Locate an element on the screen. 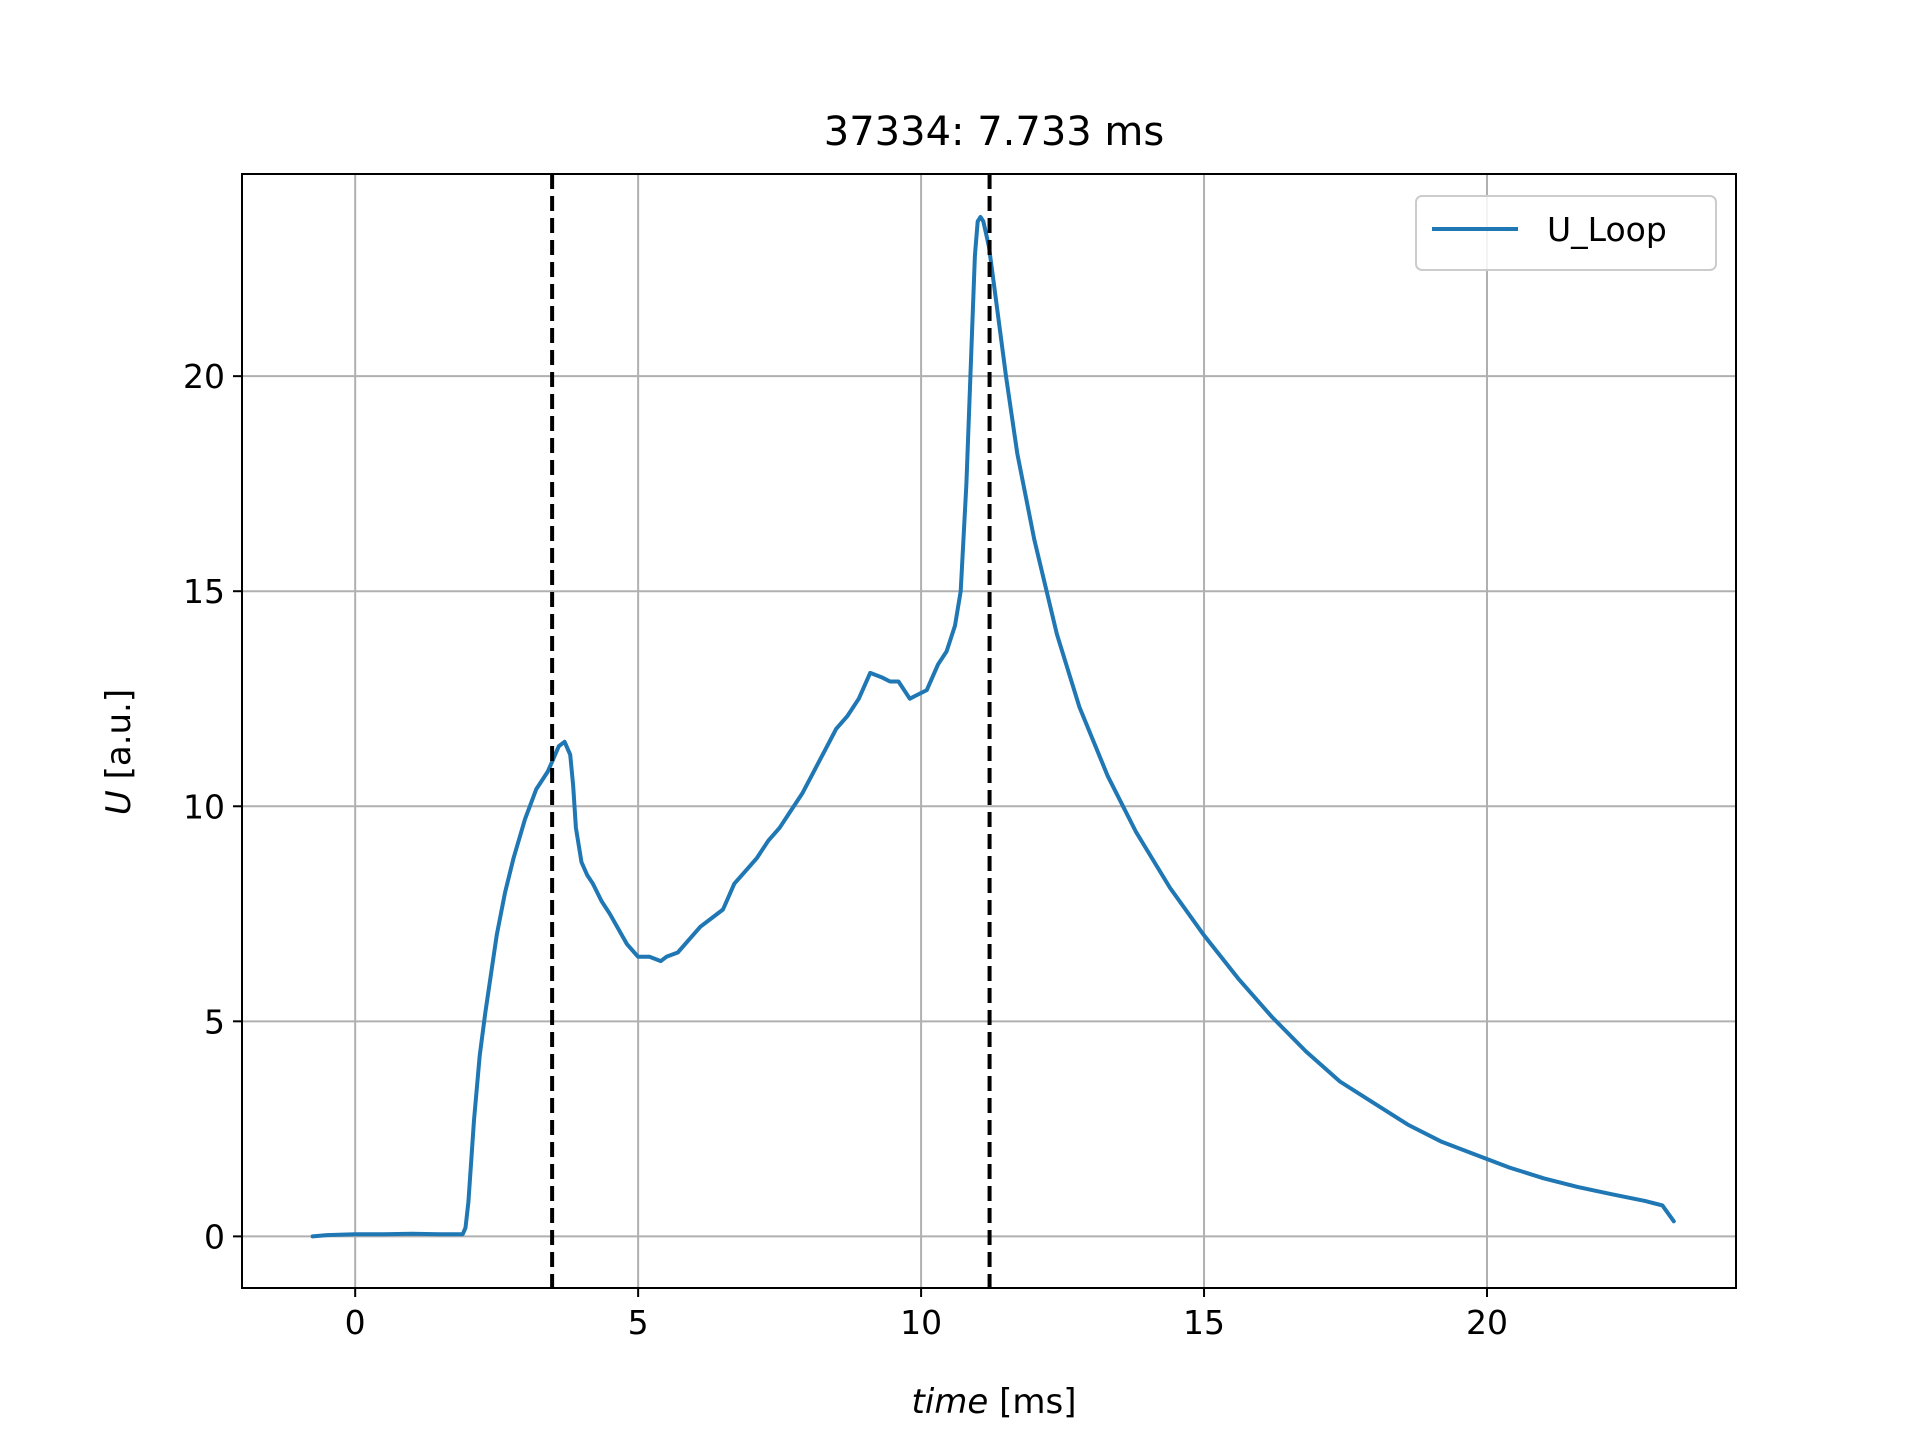  y-tick-label: 20 is located at coordinates (204, 376).